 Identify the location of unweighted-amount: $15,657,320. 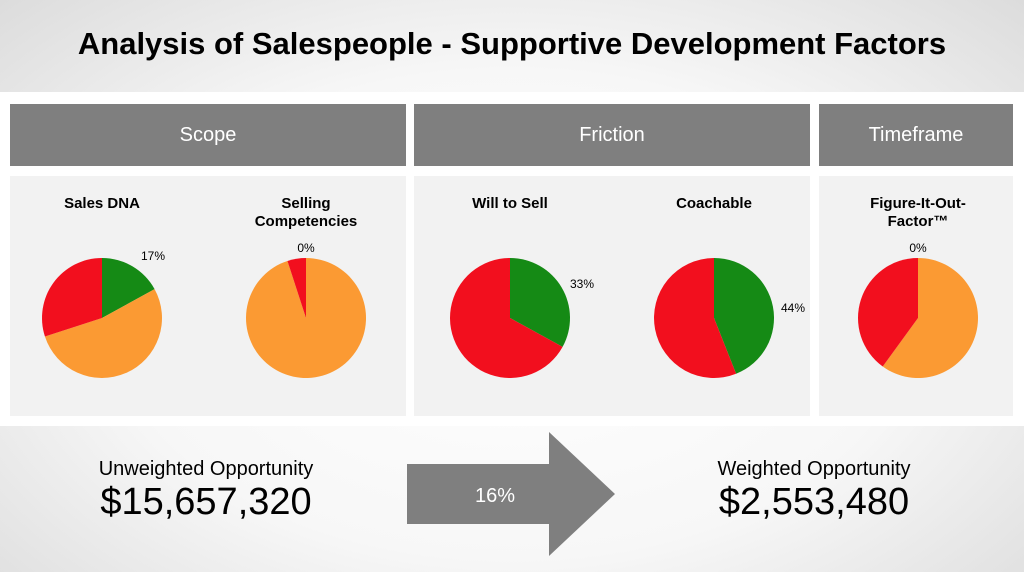
(206, 502).